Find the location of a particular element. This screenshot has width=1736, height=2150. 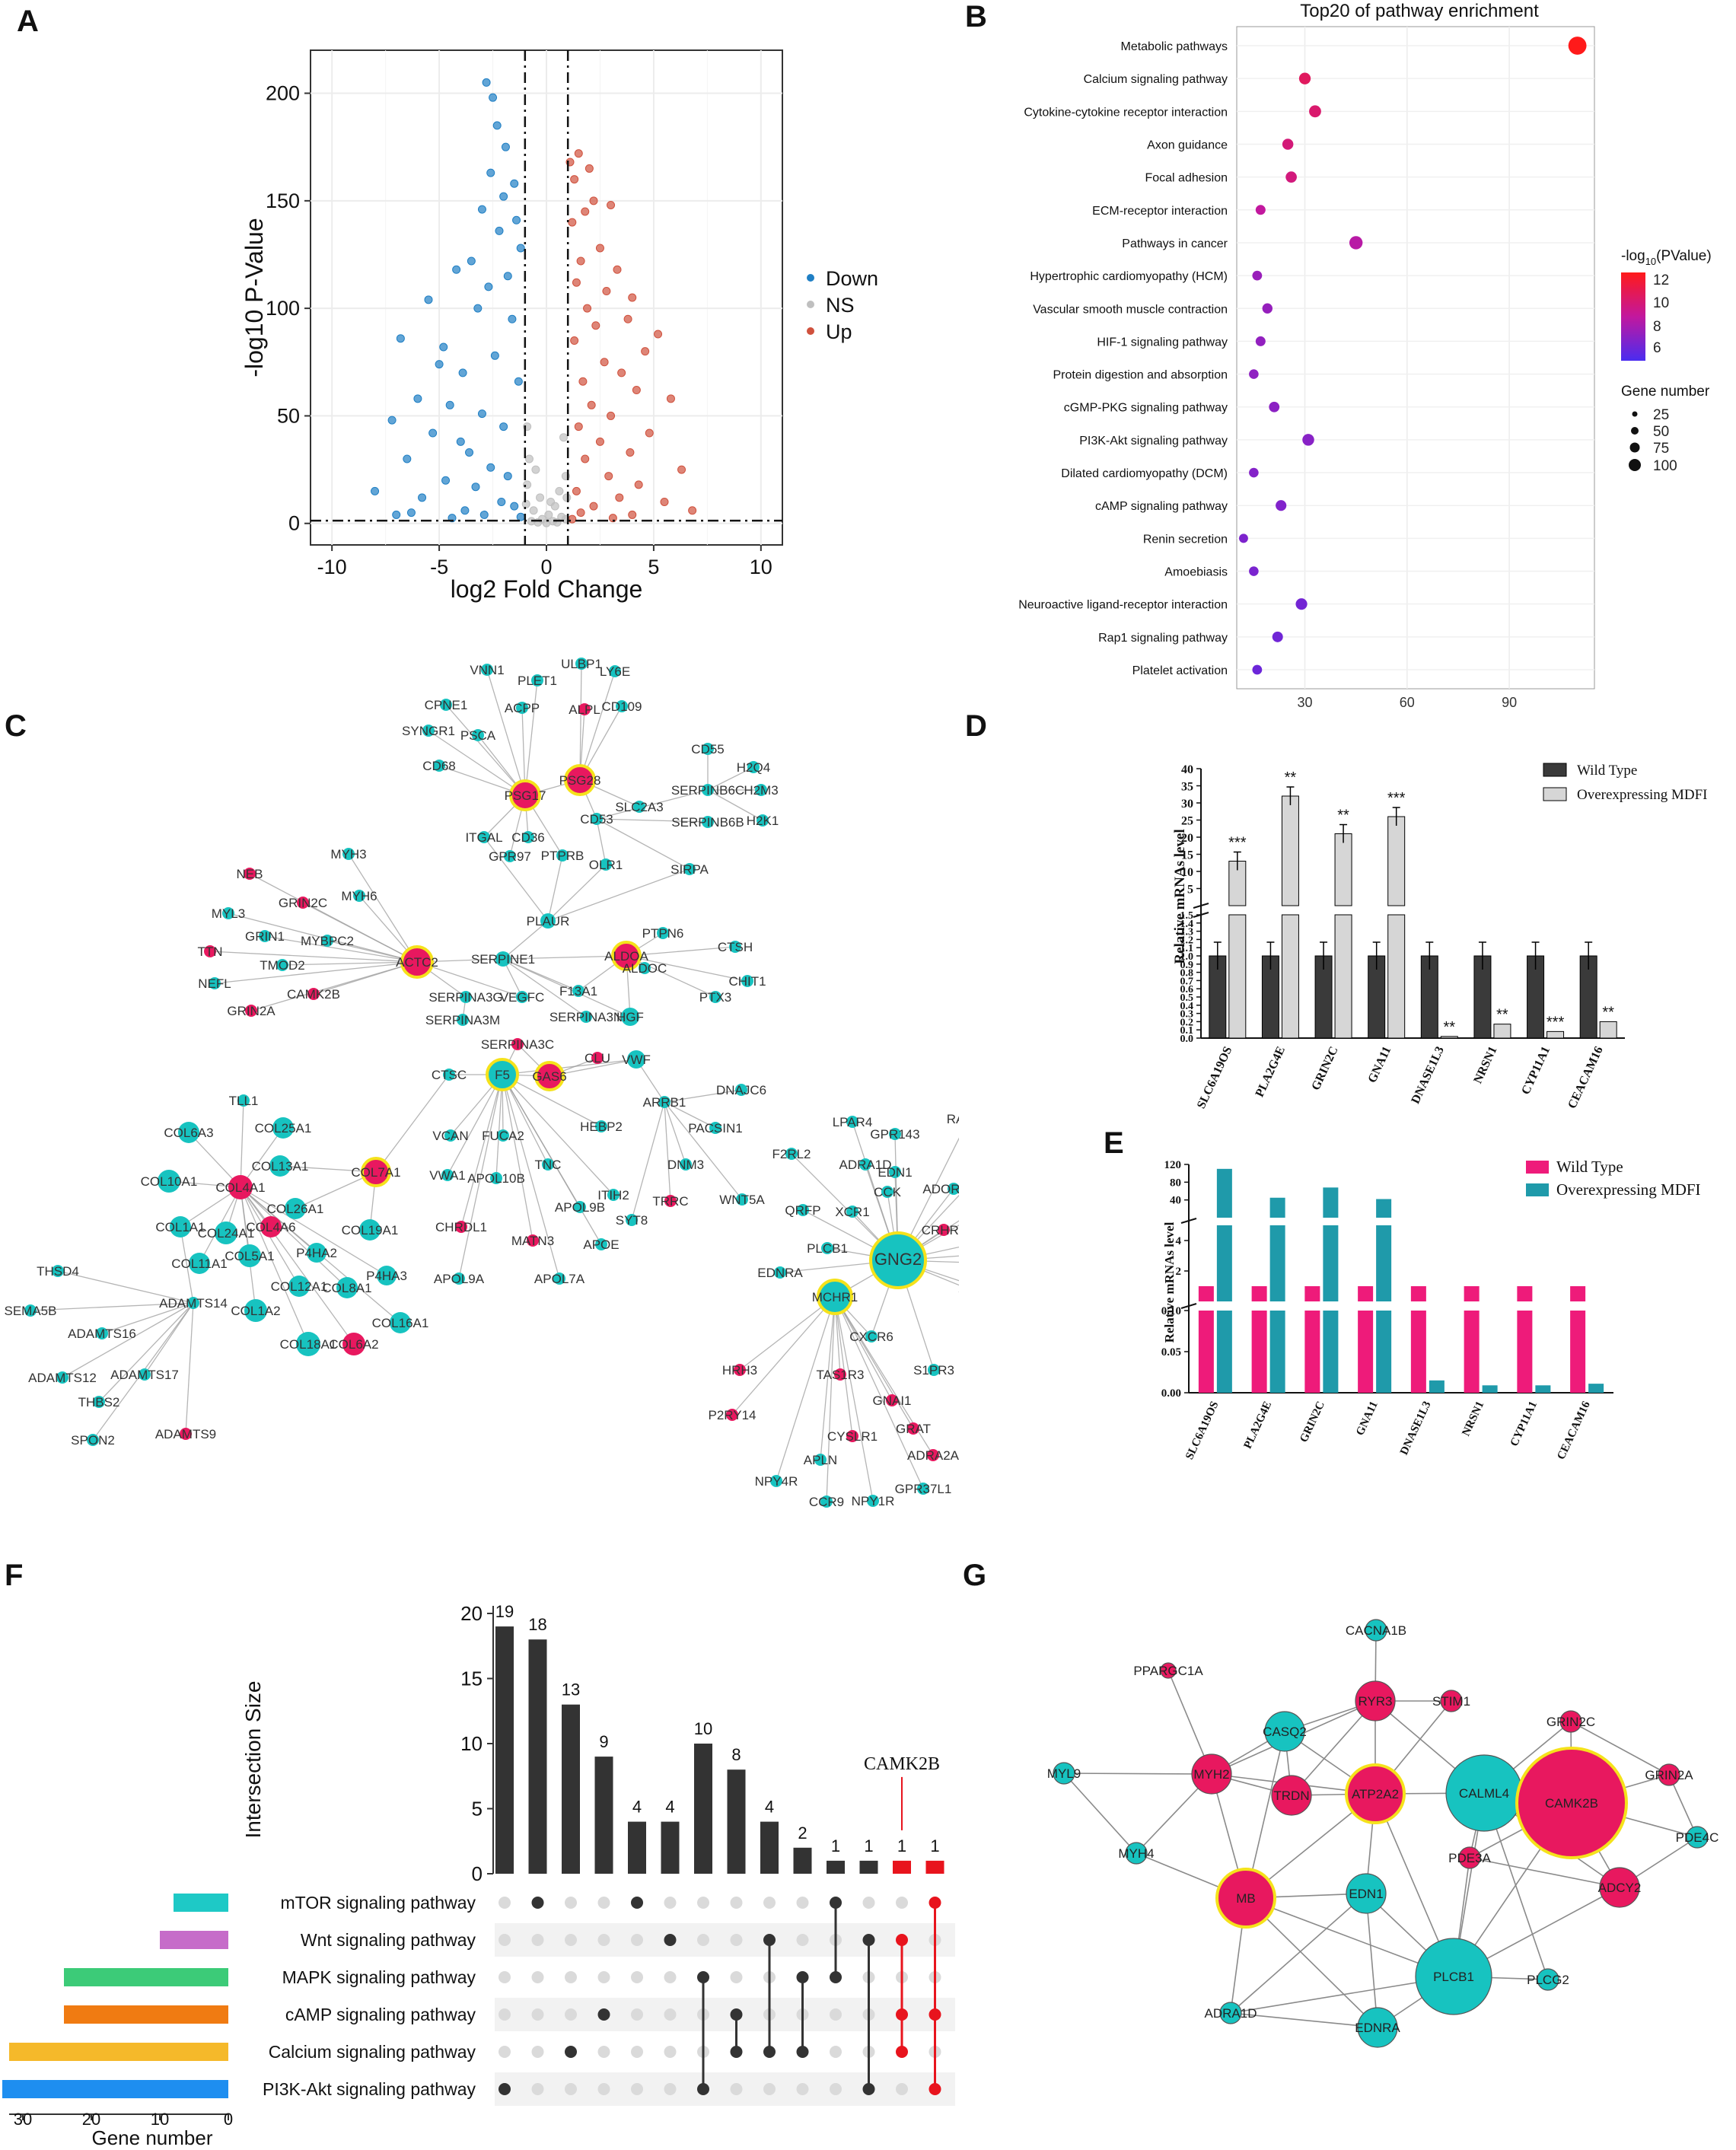

intersection-bar-label: 2 is located at coordinates (802, 1833).